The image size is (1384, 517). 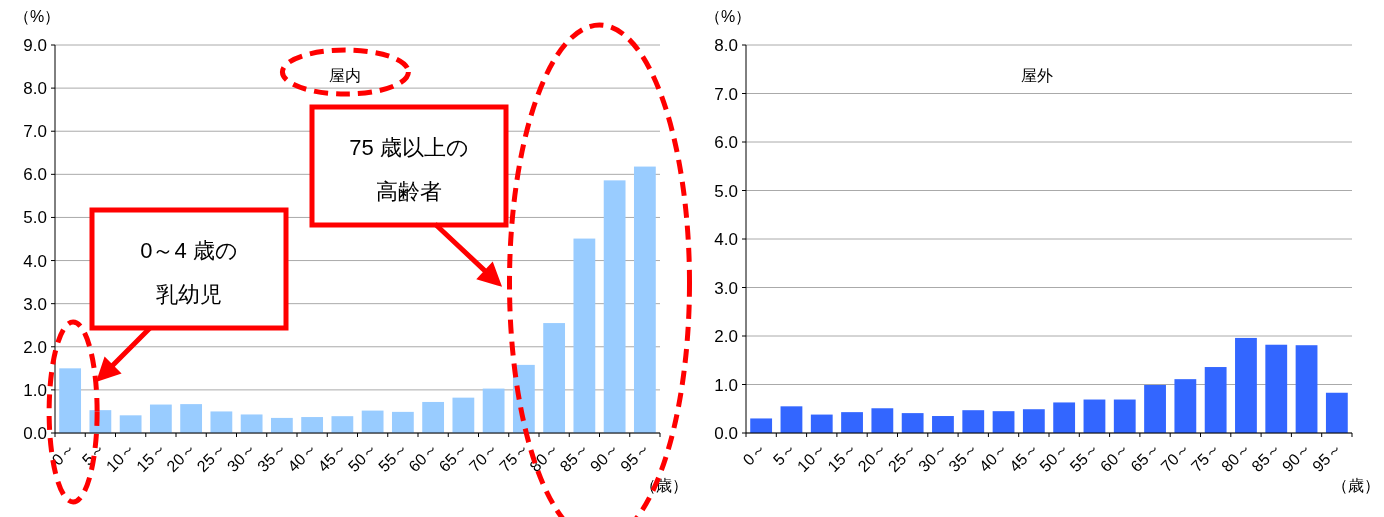 What do you see at coordinates (409, 147) in the screenshot?
I see `annotation: 75 歳以上の` at bounding box center [409, 147].